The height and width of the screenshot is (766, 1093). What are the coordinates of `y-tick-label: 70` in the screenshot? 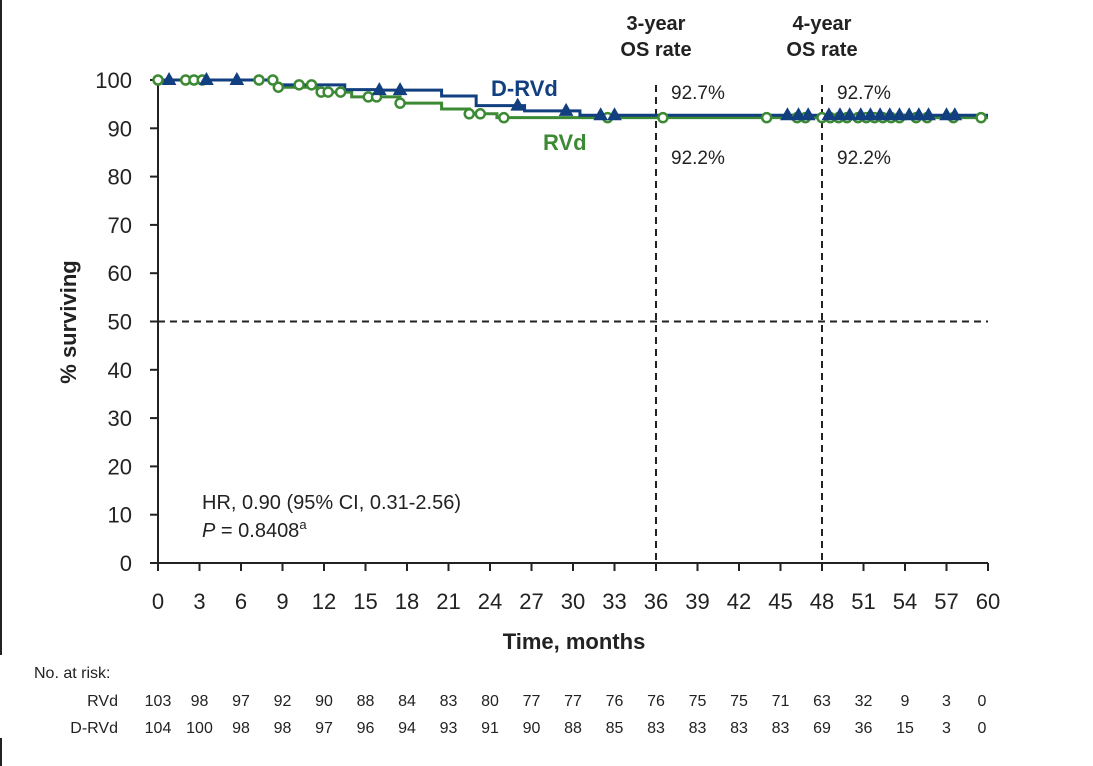 It's located at (120, 225).